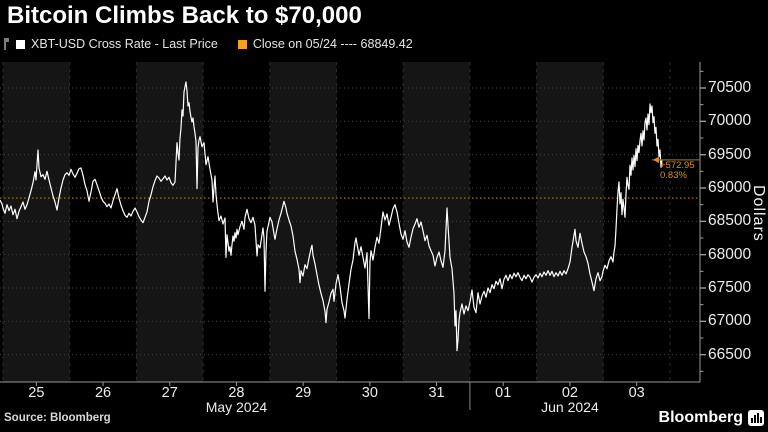  I want to click on legend-label-last-price: XBT-USD Cross Rate - Last Price, so click(124, 44).